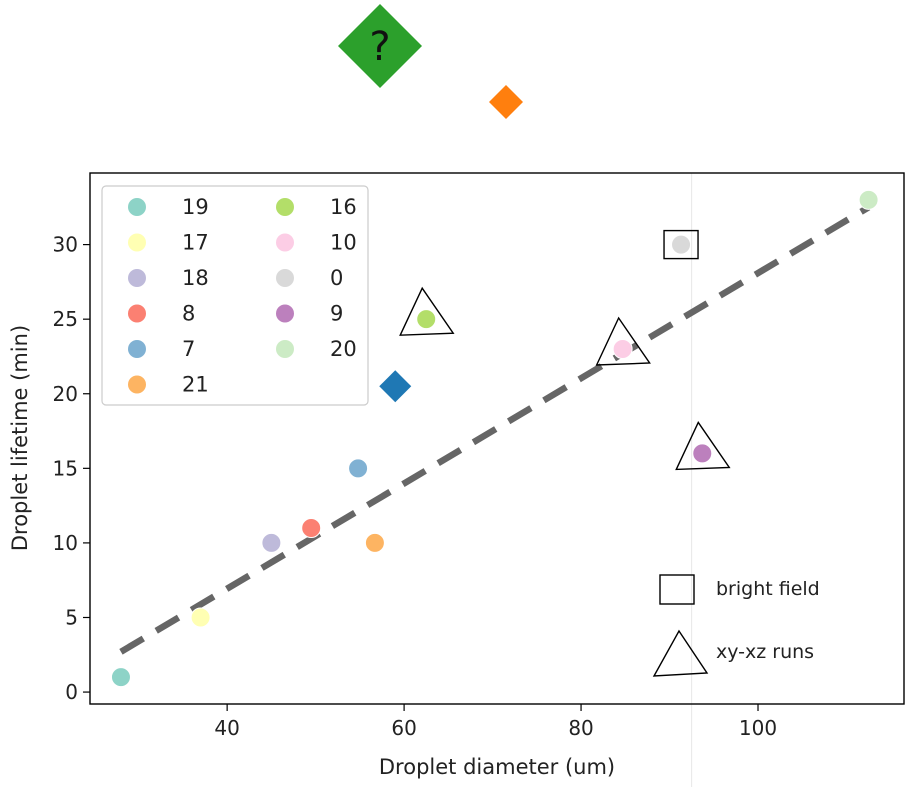 This screenshot has height=791, width=917. I want to click on marker-legend: bright field xy-xz runs, so click(736, 625).